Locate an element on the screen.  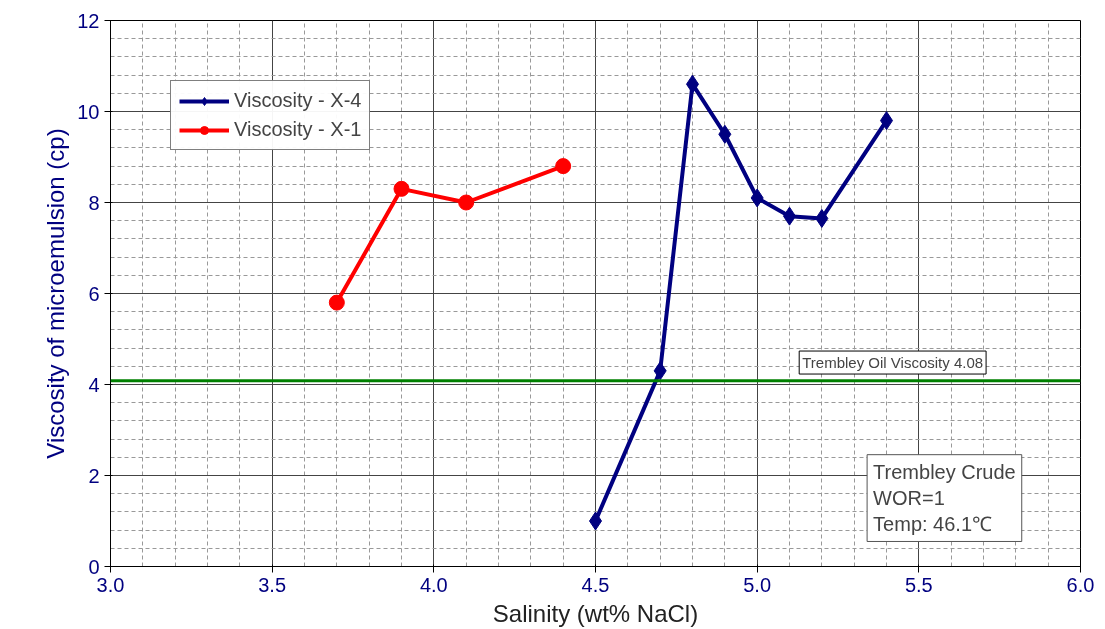
y-axis-title: Viscosity of microemulsion (cp) is located at coordinates (56, 293).